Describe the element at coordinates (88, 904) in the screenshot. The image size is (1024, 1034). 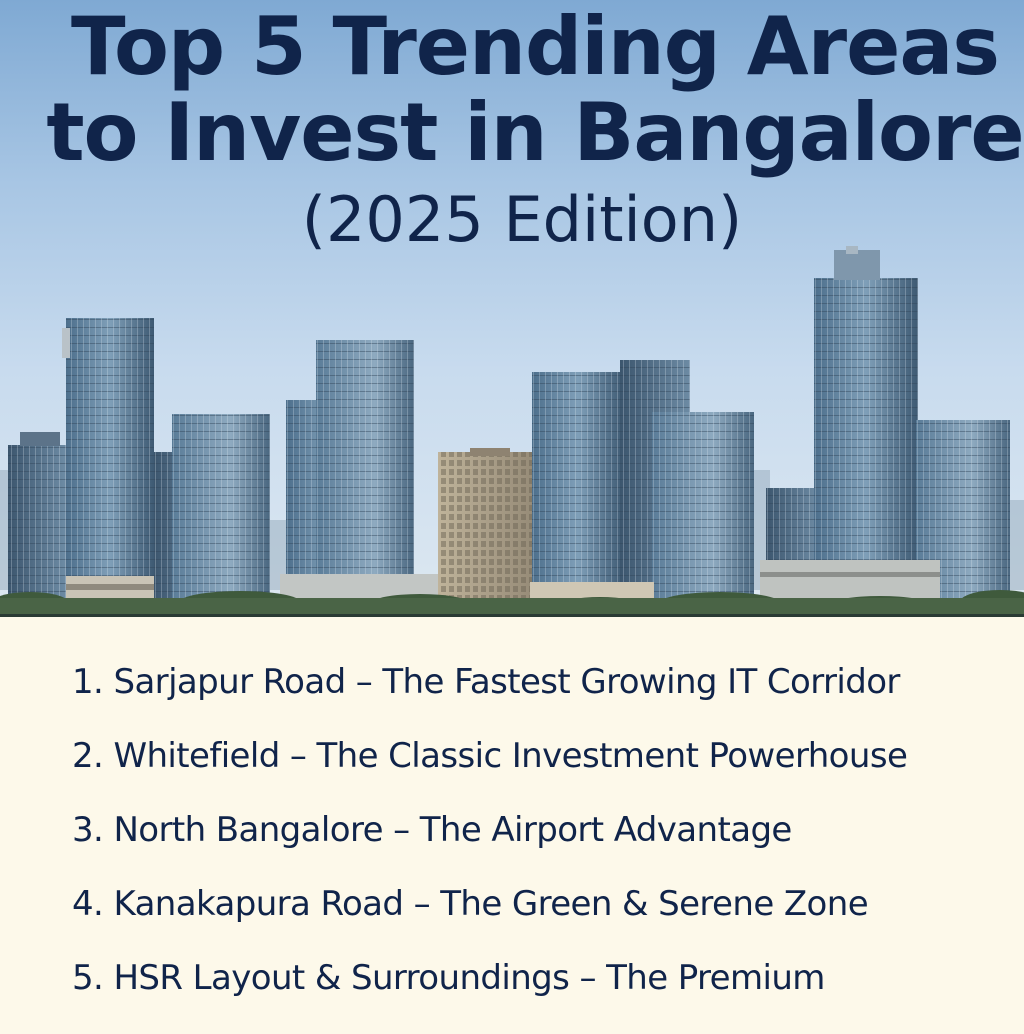
I see `item-number: 4.` at that location.